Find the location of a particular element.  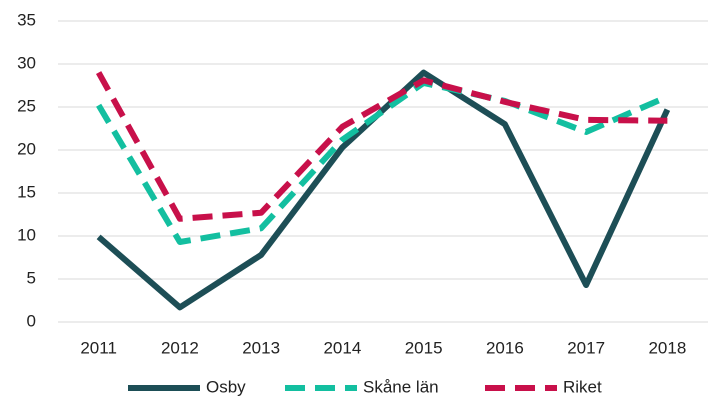

legend-label: Riket is located at coordinates (582, 386).